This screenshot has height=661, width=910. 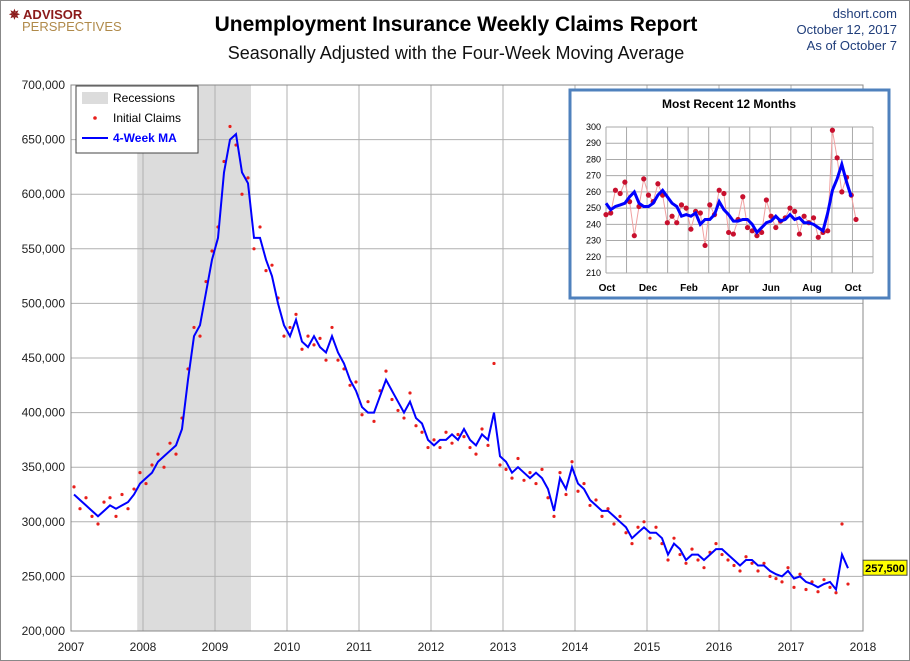 What do you see at coordinates (593, 273) in the screenshot?
I see `inset-y-tick-label: 210` at bounding box center [593, 273].